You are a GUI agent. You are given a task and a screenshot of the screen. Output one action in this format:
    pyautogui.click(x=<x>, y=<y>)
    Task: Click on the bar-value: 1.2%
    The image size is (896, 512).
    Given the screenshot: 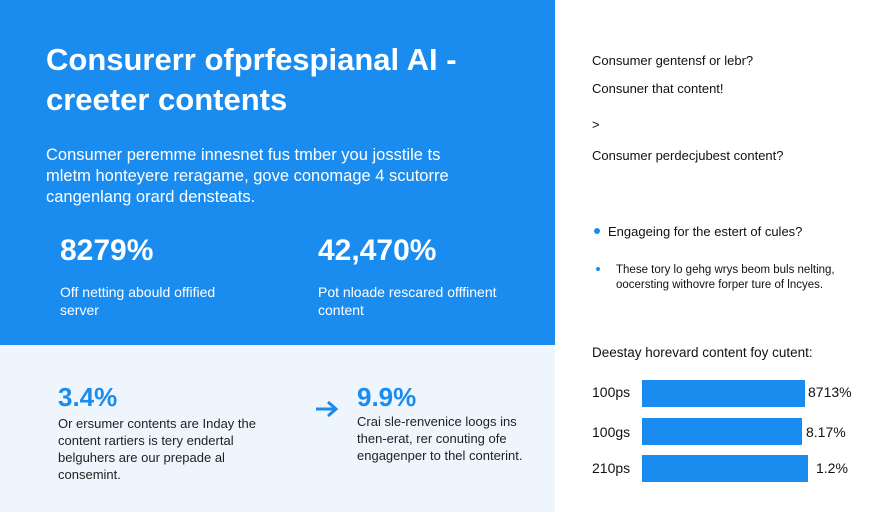 What is the action you would take?
    pyautogui.click(x=832, y=468)
    